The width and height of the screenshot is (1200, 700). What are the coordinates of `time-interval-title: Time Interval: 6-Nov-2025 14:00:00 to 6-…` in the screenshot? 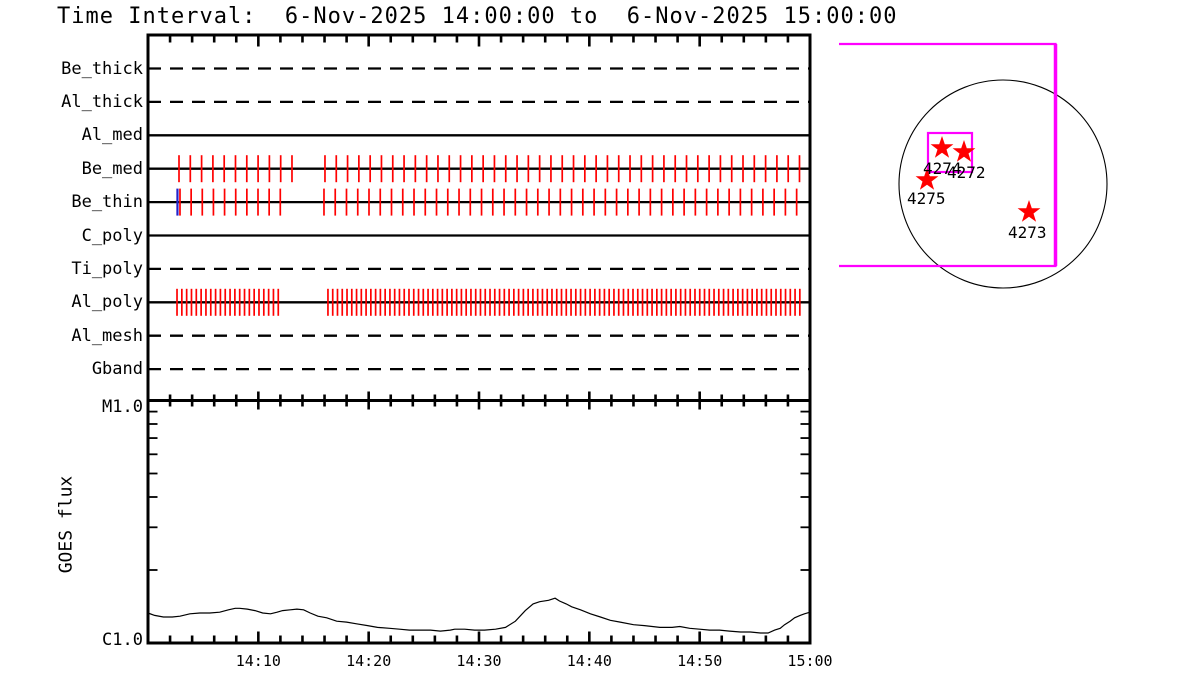 It's located at (477, 16).